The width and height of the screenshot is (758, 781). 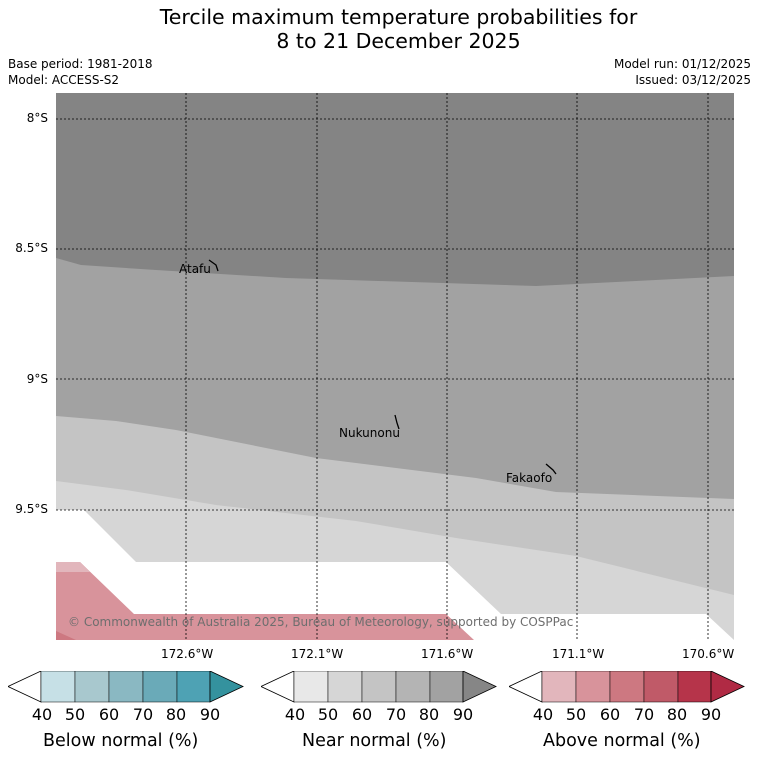 What do you see at coordinates (682, 72) in the screenshot?
I see `meta-right: Model run: 01/12/2025 Issued: 03/12/2025` at bounding box center [682, 72].